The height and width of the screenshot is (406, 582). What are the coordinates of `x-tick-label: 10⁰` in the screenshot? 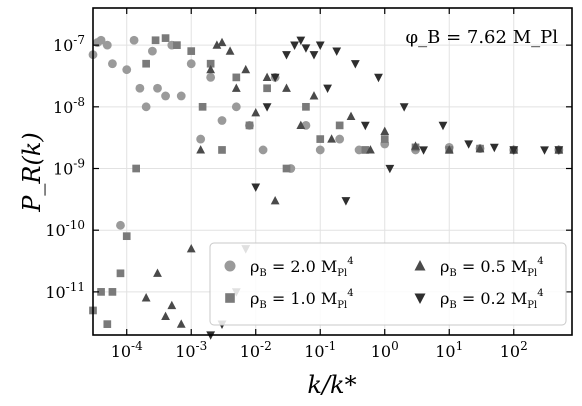 It's located at (385, 350).